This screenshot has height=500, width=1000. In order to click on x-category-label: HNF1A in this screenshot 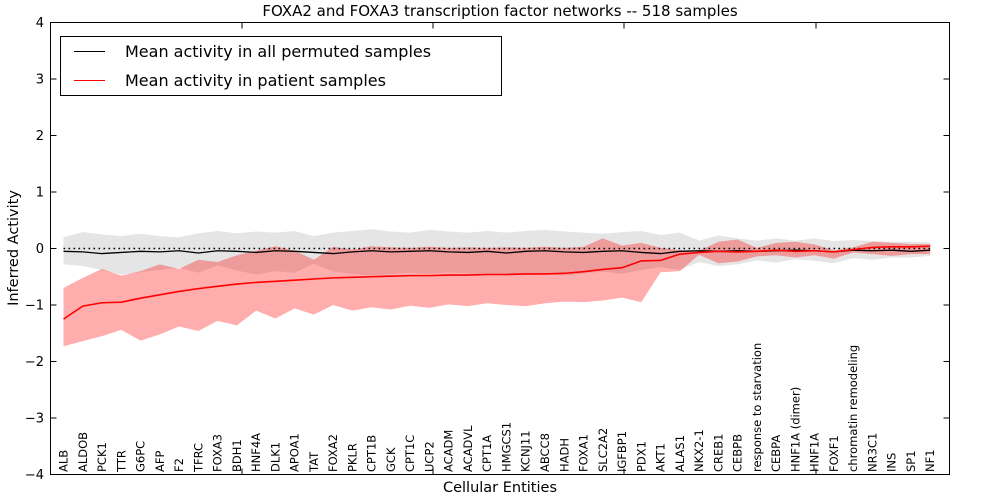, I will do `click(815, 452)`.